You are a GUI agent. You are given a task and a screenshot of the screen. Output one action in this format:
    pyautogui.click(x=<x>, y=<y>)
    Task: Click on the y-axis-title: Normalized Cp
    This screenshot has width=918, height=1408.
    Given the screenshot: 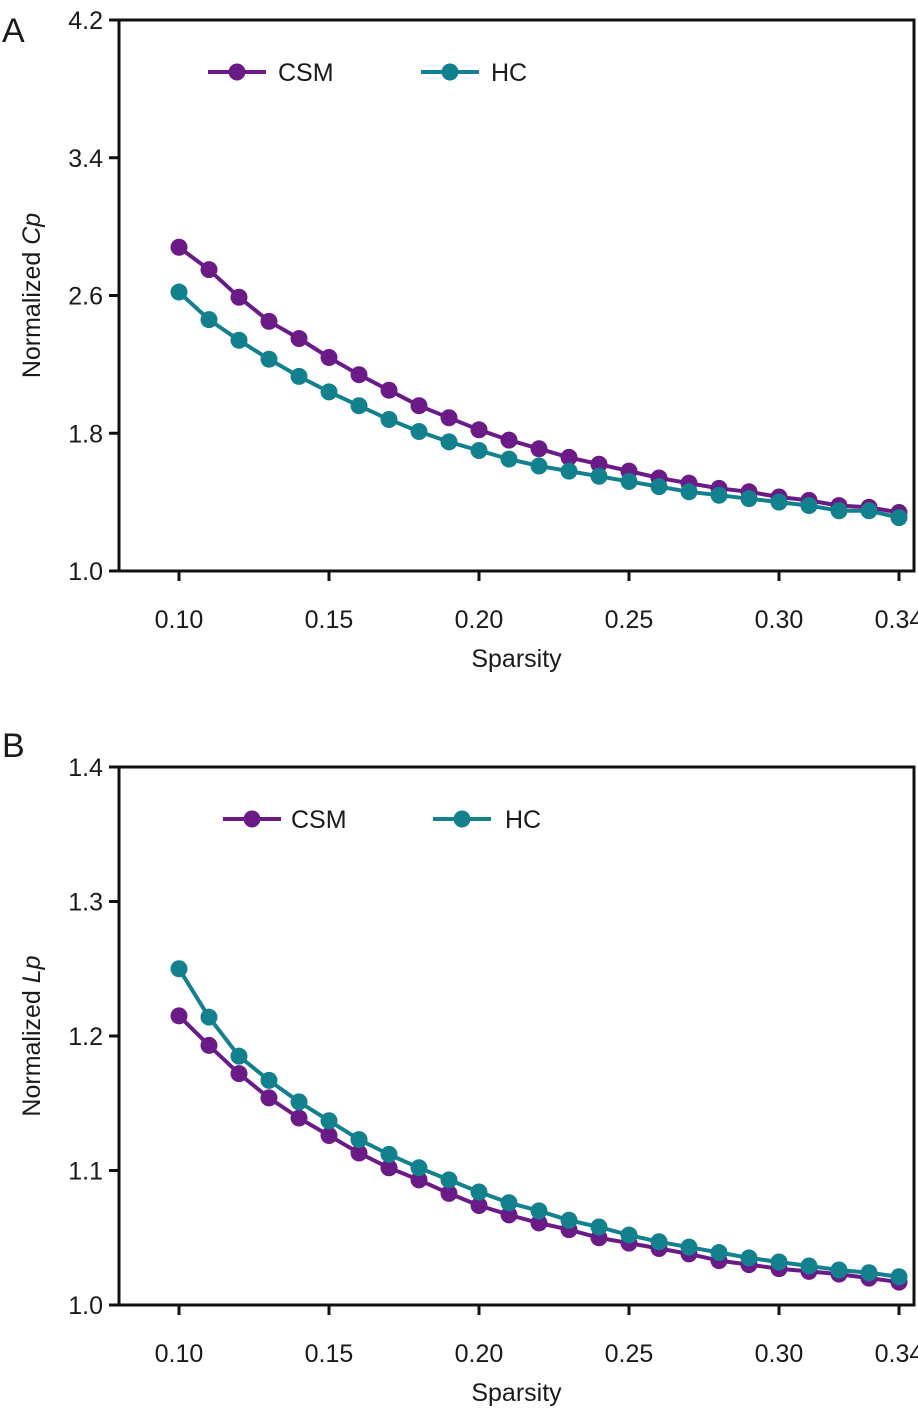 What is the action you would take?
    pyautogui.click(x=32, y=295)
    